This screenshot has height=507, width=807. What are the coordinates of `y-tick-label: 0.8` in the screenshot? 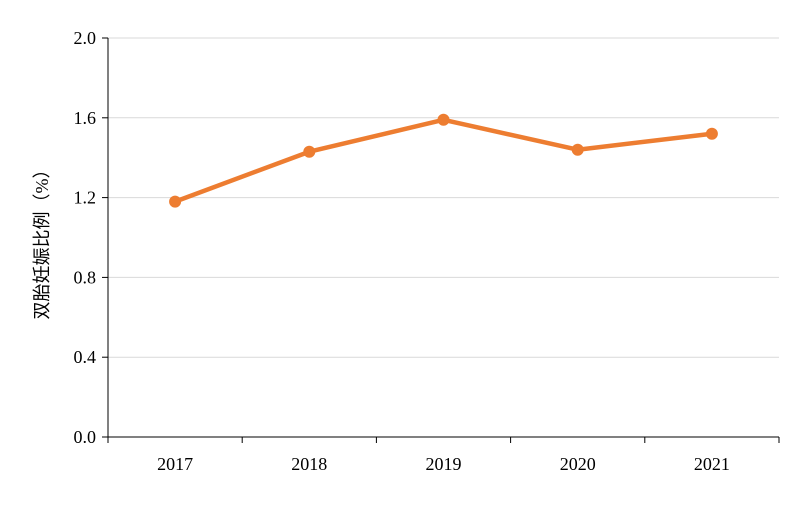 It's located at (85, 277).